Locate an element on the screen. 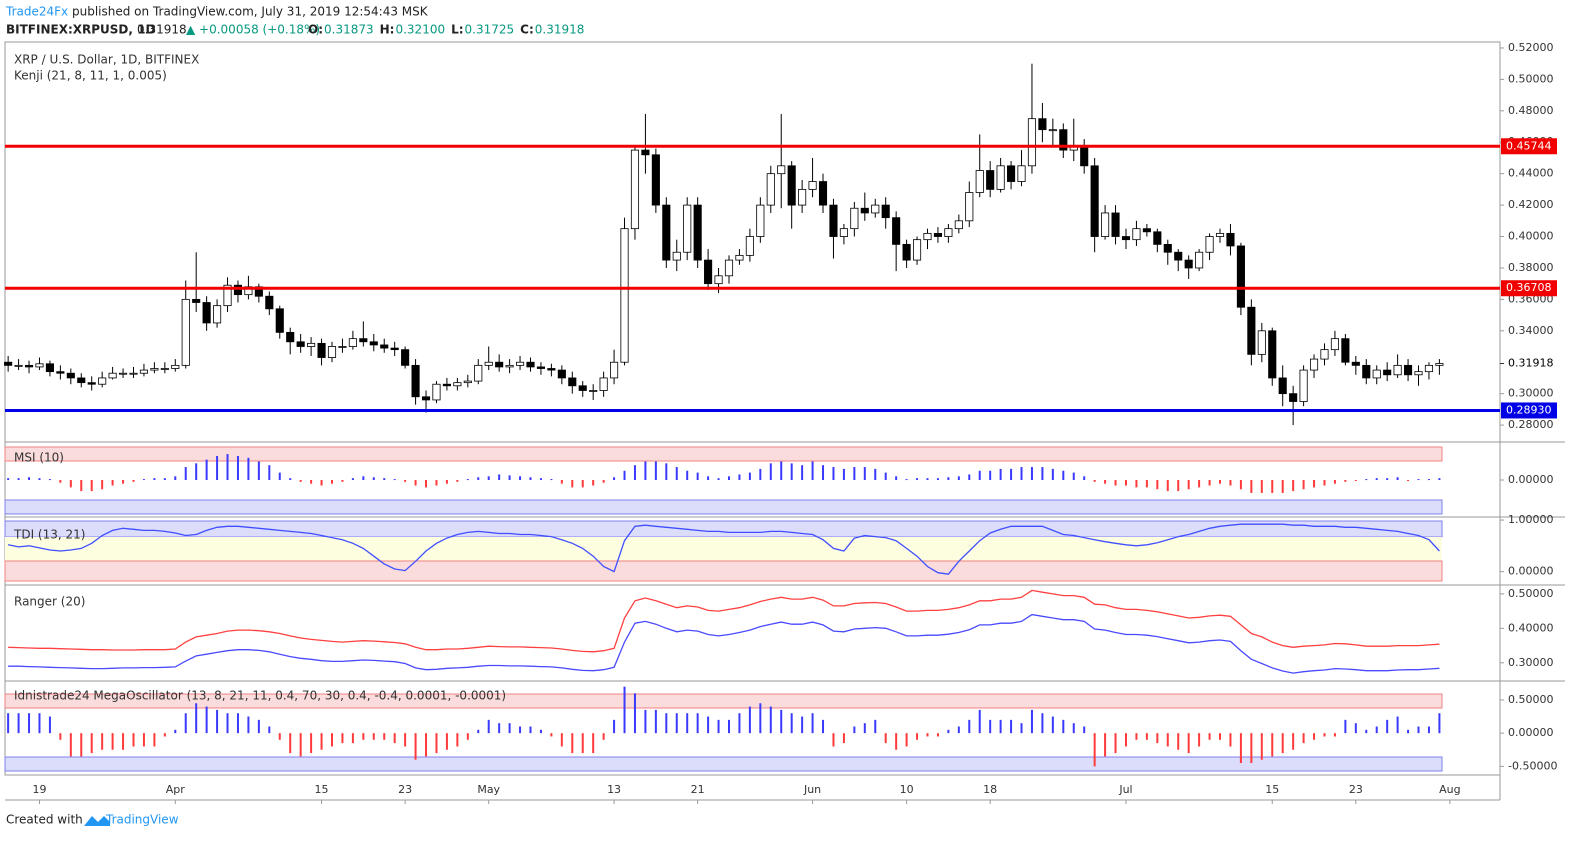  quote-value: 0.32100 is located at coordinates (420, 30).